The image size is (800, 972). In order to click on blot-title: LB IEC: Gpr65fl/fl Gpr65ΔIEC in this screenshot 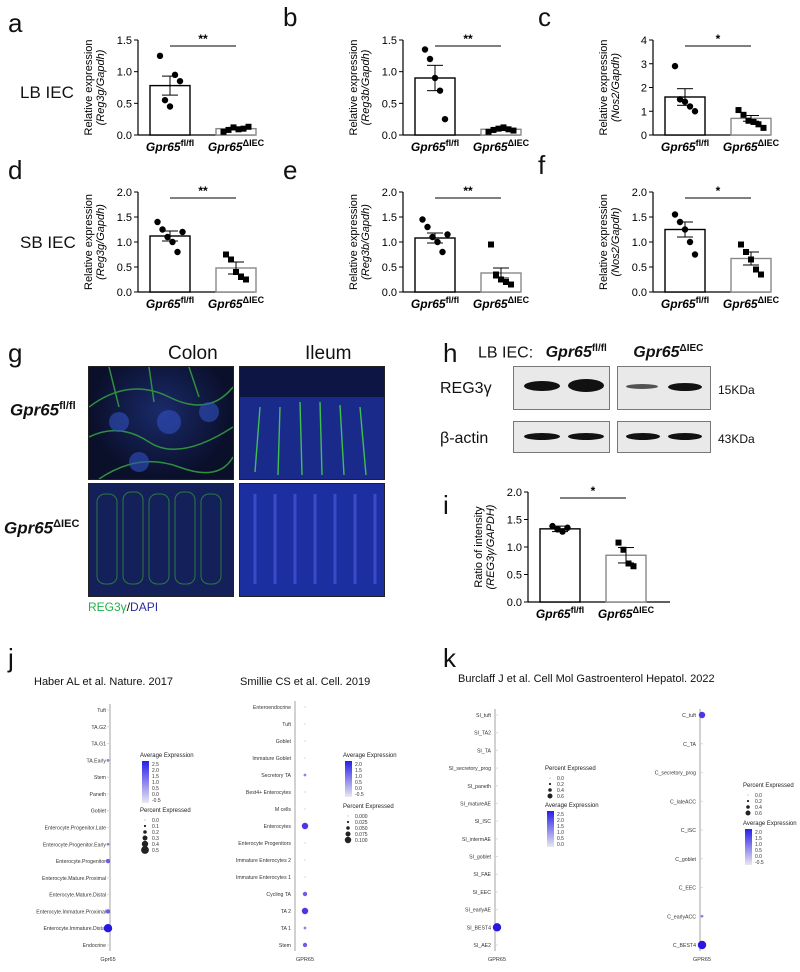, I will do `click(591, 352)`.